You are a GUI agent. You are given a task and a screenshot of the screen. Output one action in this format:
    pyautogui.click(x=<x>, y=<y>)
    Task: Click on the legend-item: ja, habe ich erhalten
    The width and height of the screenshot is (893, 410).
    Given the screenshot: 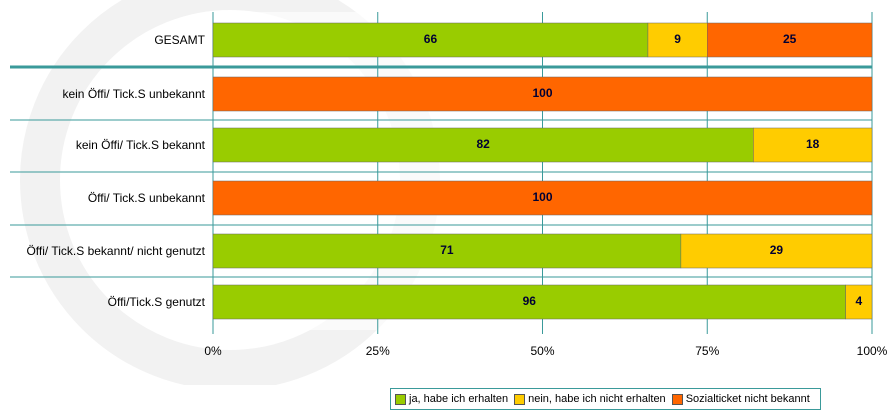 What is the action you would take?
    pyautogui.click(x=451, y=399)
    